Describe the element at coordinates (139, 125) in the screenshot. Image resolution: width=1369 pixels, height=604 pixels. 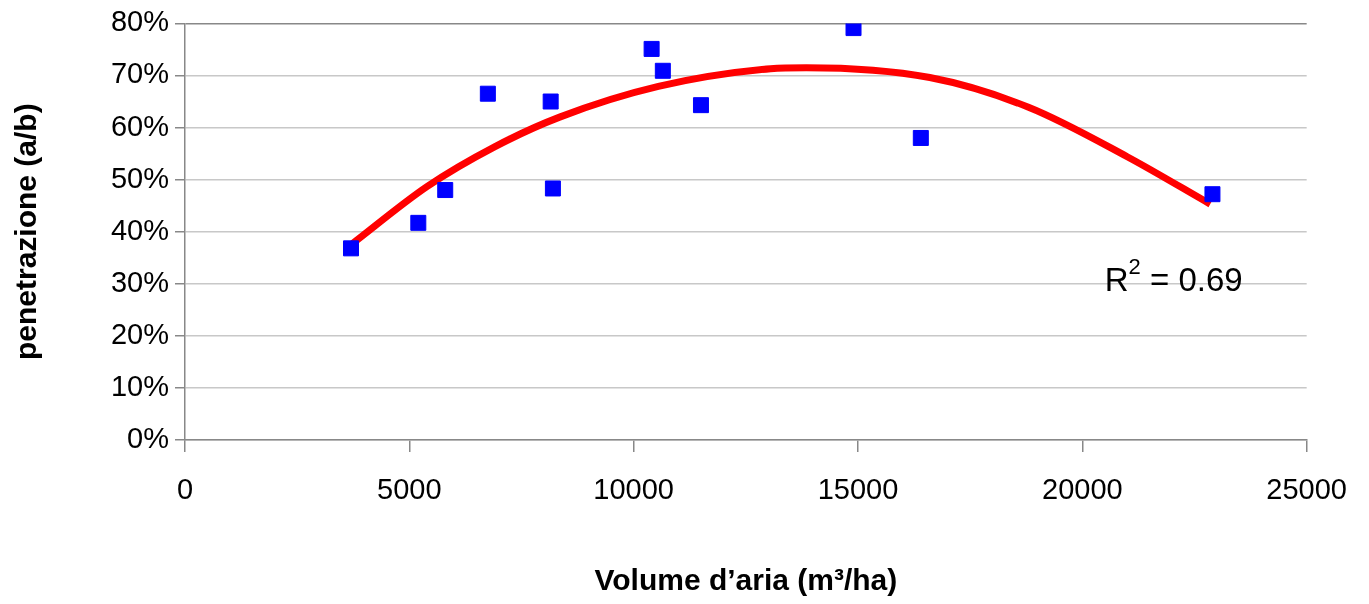
I see `y-tick-label: 60%` at that location.